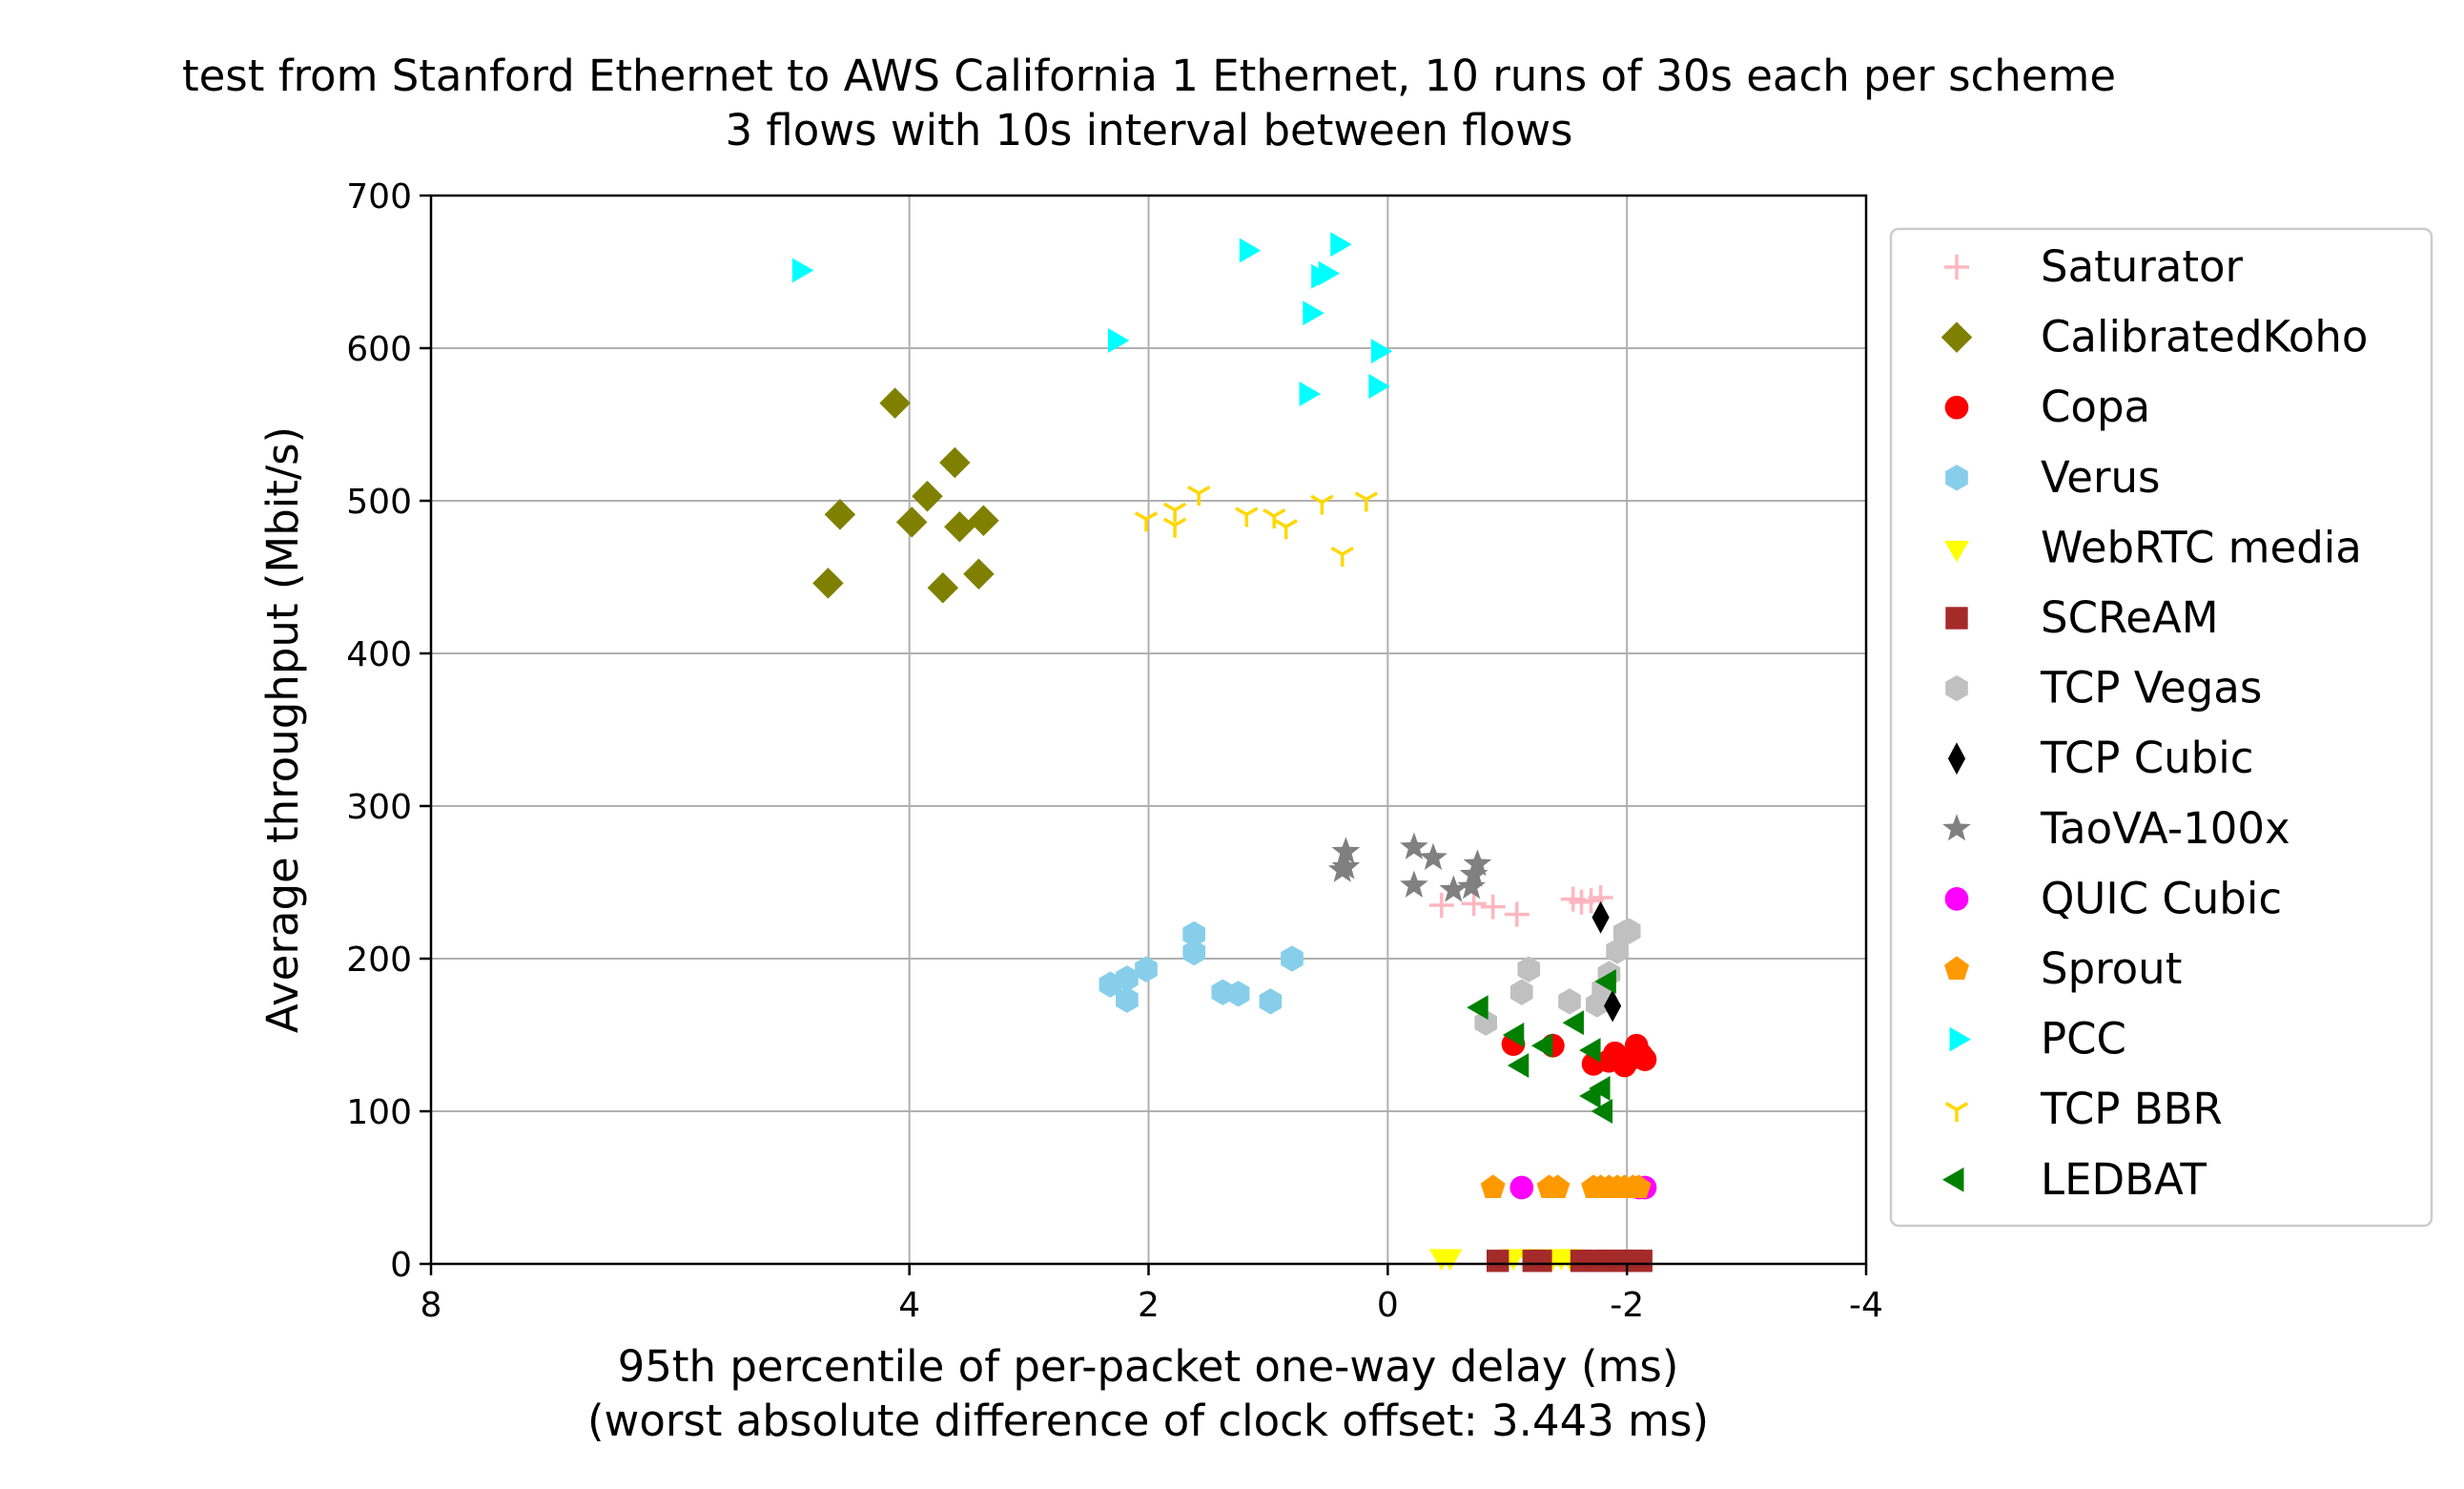 Image resolution: width=2464 pixels, height=1489 pixels. Describe the element at coordinates (2162, 898) in the screenshot. I see `legend-label: QUIC Cubic` at that location.